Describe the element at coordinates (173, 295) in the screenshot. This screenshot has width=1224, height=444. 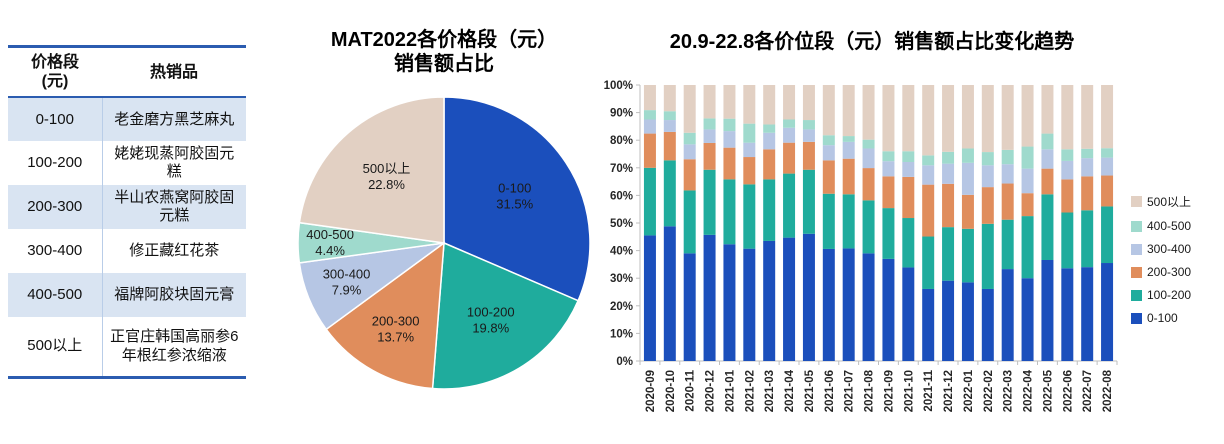
I see `hot-product-cell: 福牌阿胶块固元膏` at that location.